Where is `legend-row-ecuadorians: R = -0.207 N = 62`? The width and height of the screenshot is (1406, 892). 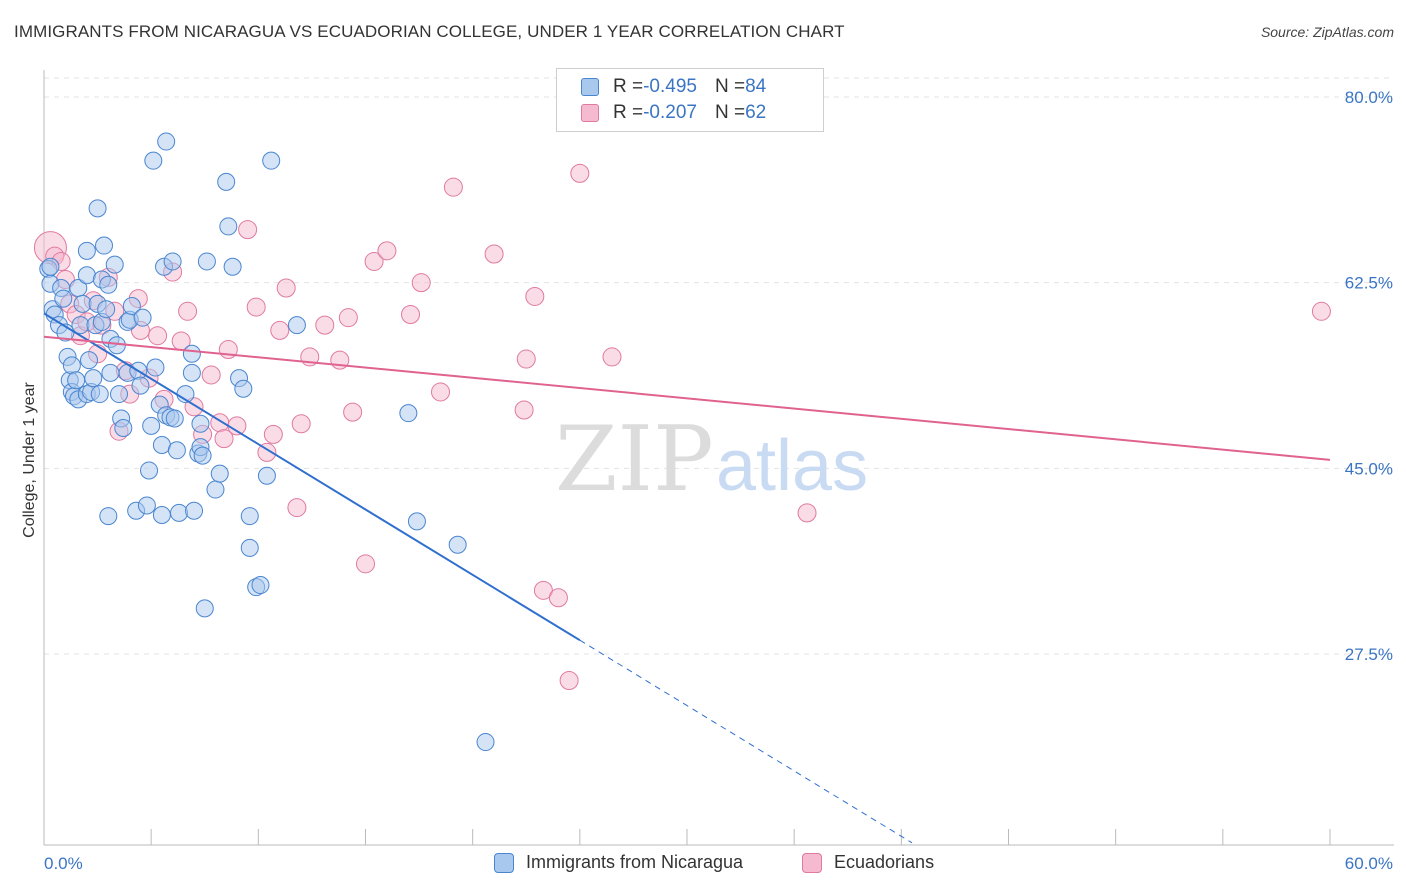
legend-row-ecuadorians: R = -0.207 N = 62 is located at coordinates (673, 113).